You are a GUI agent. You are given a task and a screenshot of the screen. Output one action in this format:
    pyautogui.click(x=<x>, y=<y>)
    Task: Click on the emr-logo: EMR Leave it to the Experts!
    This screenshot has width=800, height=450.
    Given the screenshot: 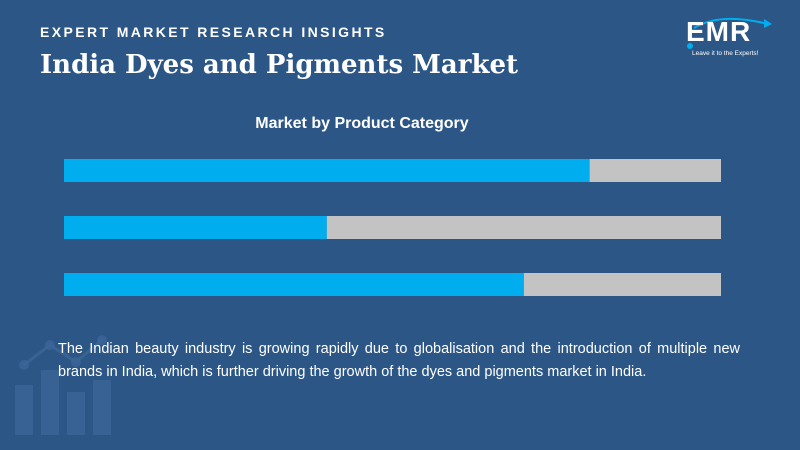 What is the action you would take?
    pyautogui.click(x=730, y=41)
    